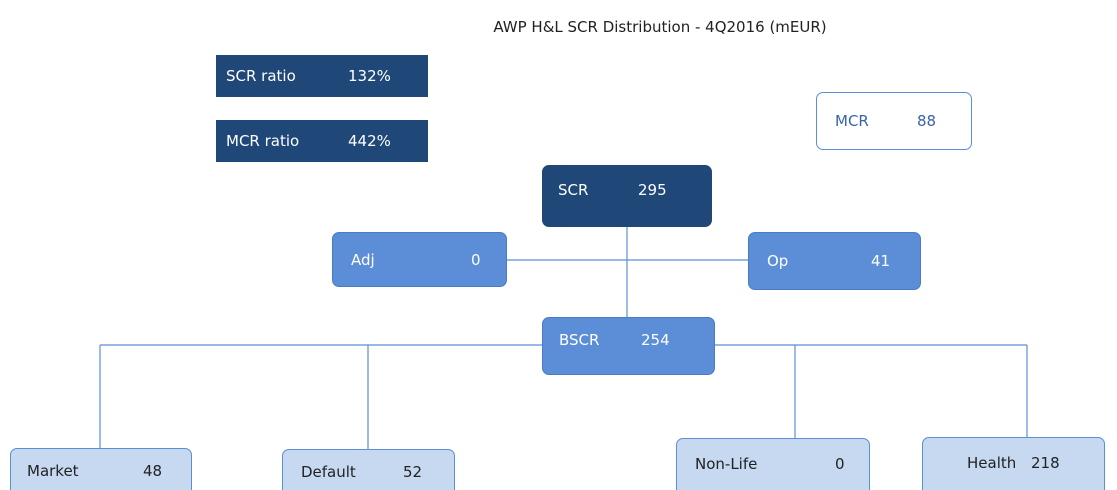  Describe the element at coordinates (1045, 463) in the screenshot. I see `value: 218` at that location.